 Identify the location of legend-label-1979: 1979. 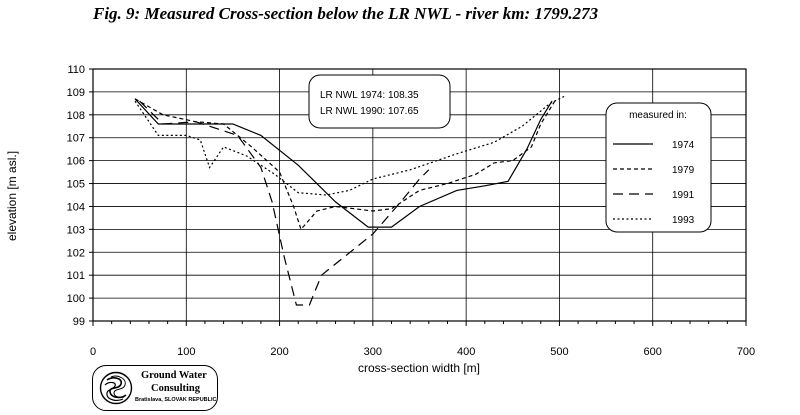
(683, 170).